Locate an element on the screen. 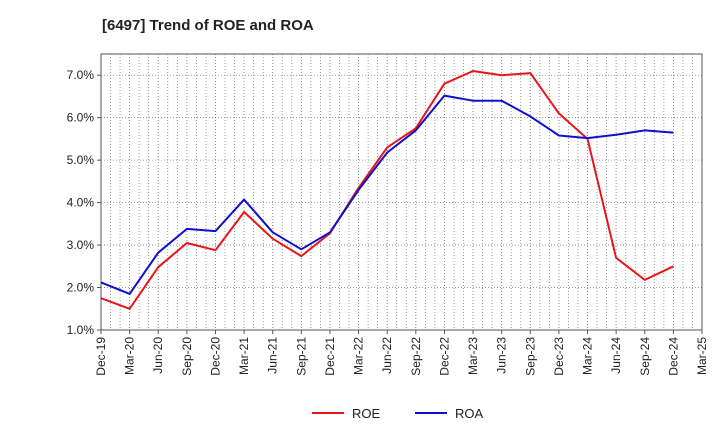  x-tick-label: Mar-25 is located at coordinates (702, 356).